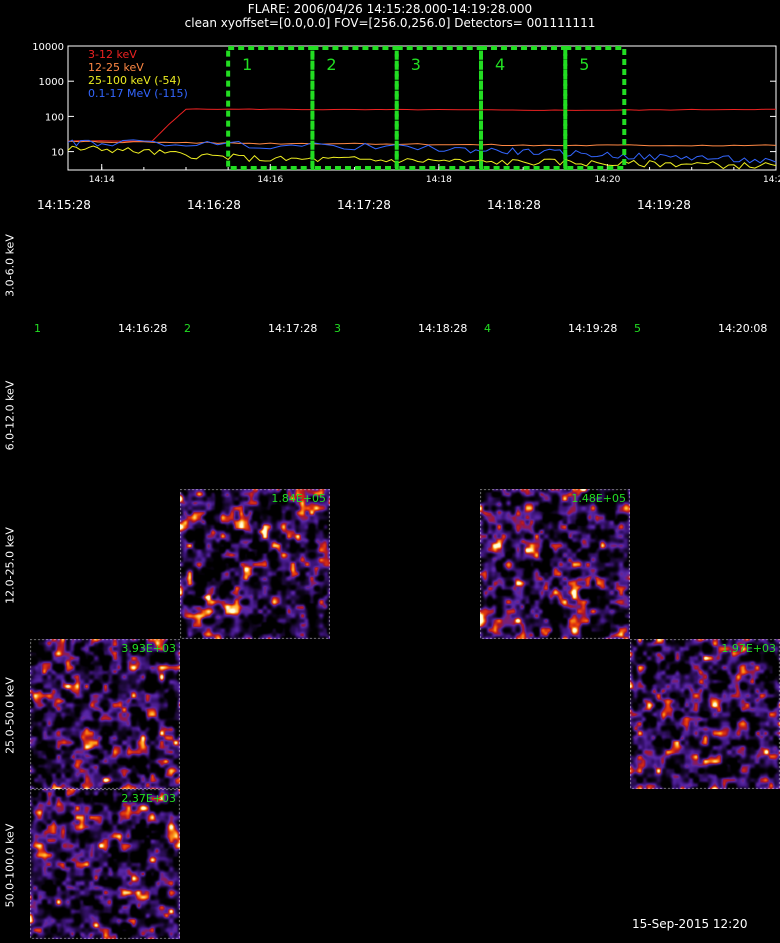  I want to click on panel-max-value: 1.97E+03, so click(748, 648).